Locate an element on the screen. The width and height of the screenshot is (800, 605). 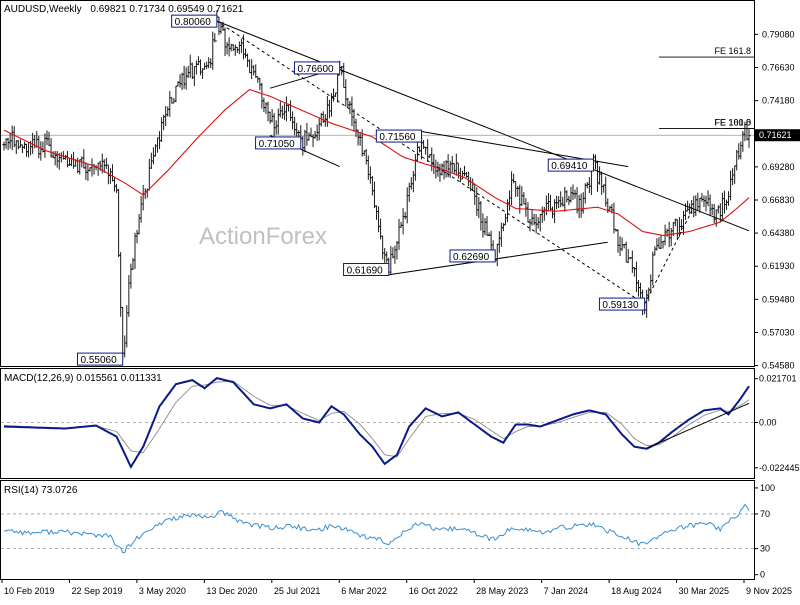
x-tick-label: 13 Dec 2020 is located at coordinates (231, 591).